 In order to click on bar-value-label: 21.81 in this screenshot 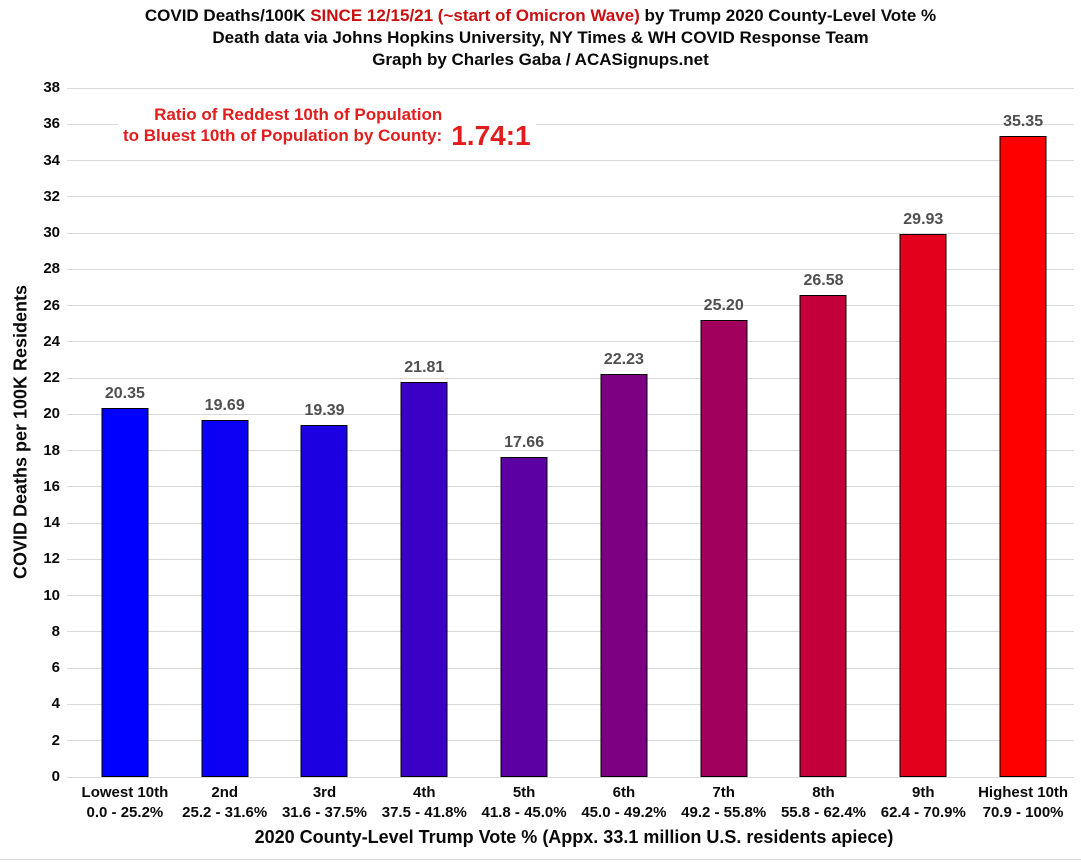, I will do `click(424, 367)`.